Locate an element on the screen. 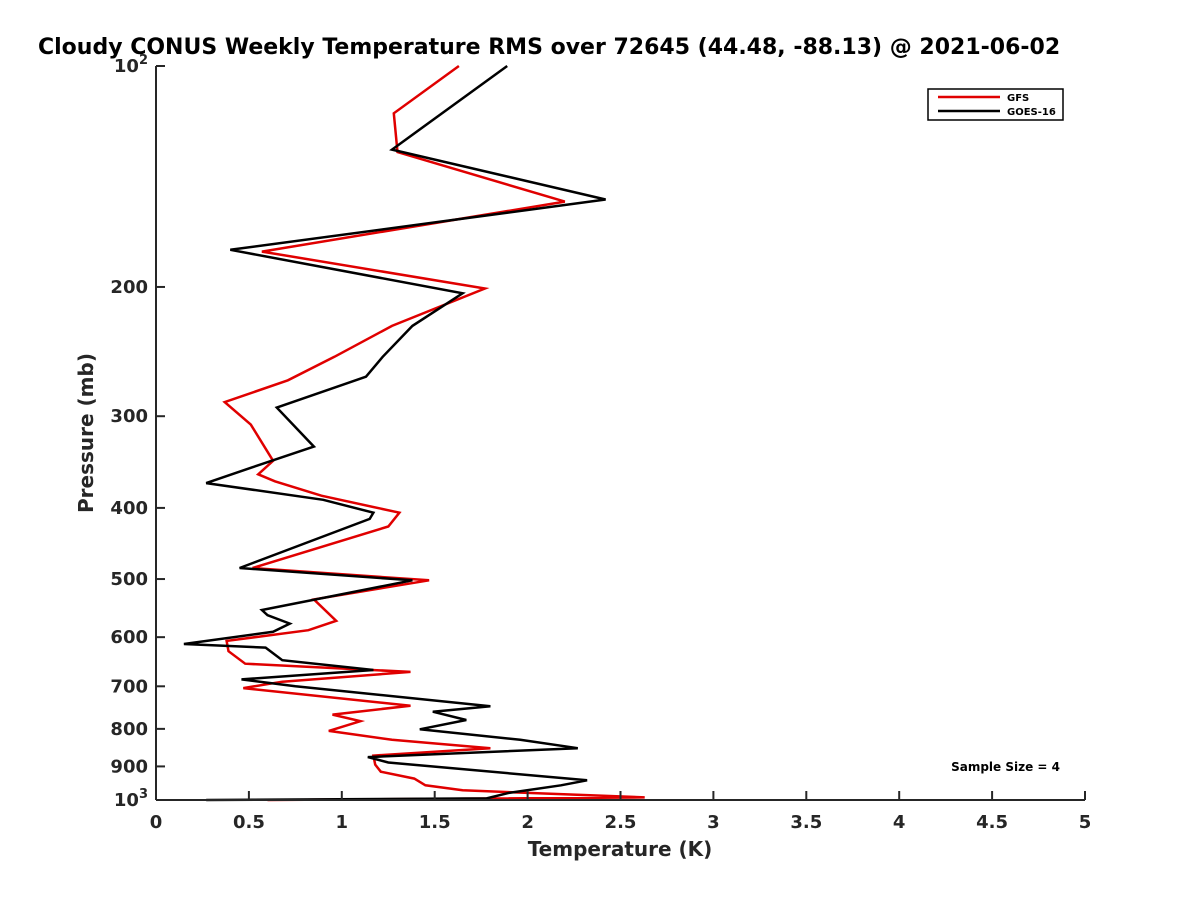 The width and height of the screenshot is (1200, 900). y-tick-label: 600 is located at coordinates (129, 637).